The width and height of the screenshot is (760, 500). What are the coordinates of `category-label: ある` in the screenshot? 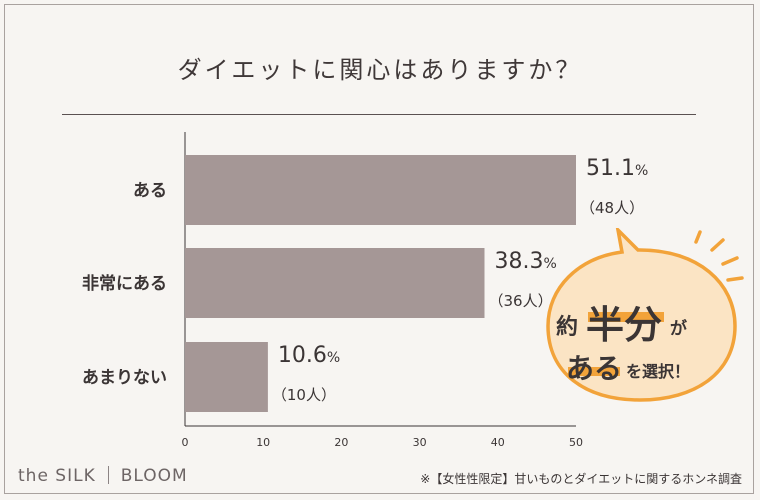 It's located at (150, 191).